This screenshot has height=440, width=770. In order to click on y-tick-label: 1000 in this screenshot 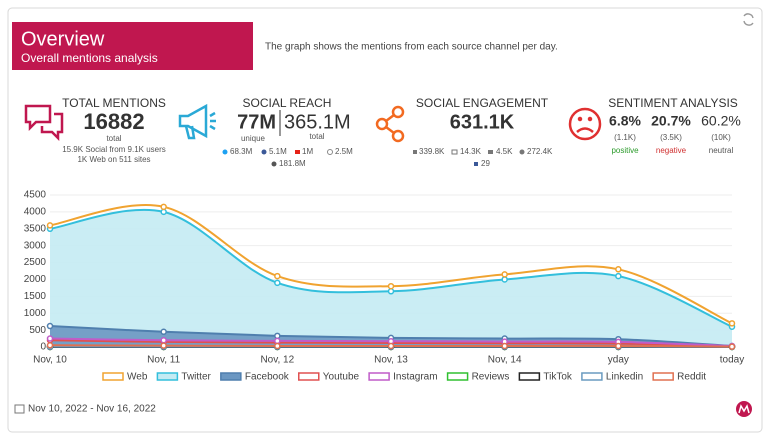, I will do `click(35, 313)`.